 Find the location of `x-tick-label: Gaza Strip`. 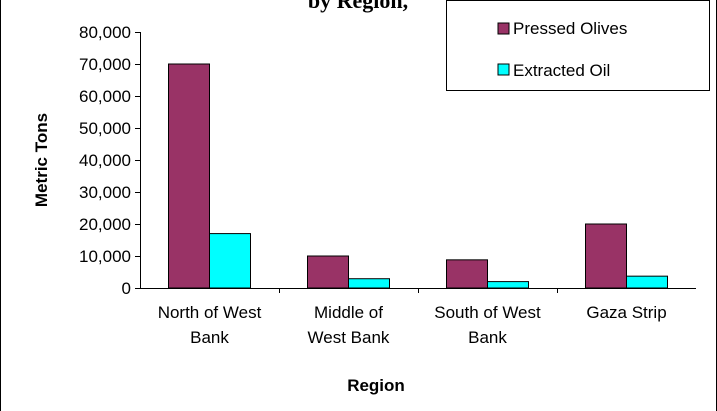

x-tick-label: Gaza Strip is located at coordinates (626, 312).